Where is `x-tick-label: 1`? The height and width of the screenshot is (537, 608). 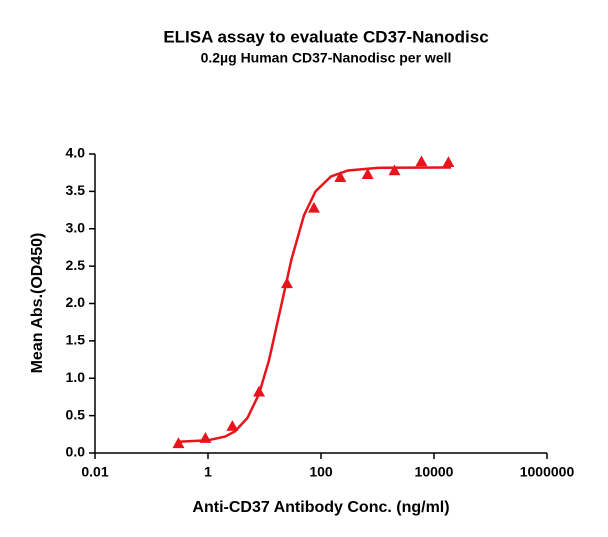 x-tick-label: 1 is located at coordinates (208, 472).